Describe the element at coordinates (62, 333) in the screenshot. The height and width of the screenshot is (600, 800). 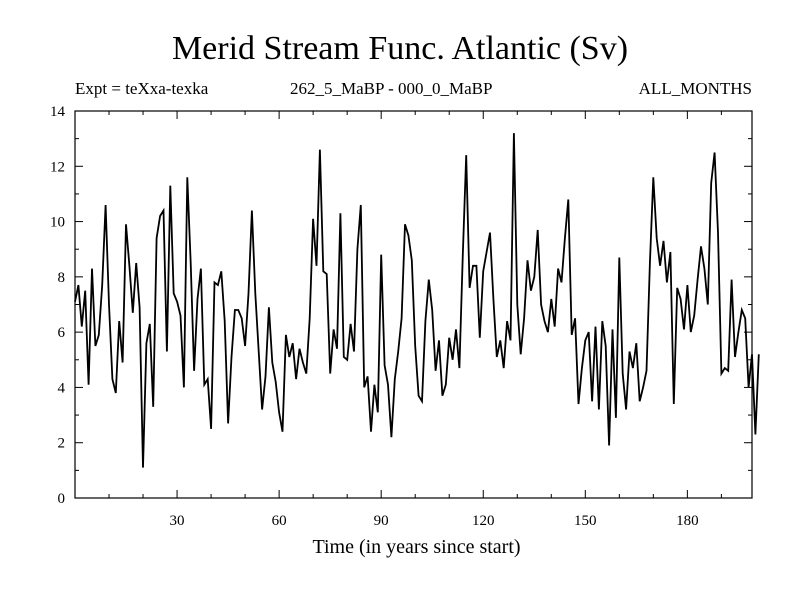
I see `y-tick-label: 6` at that location.